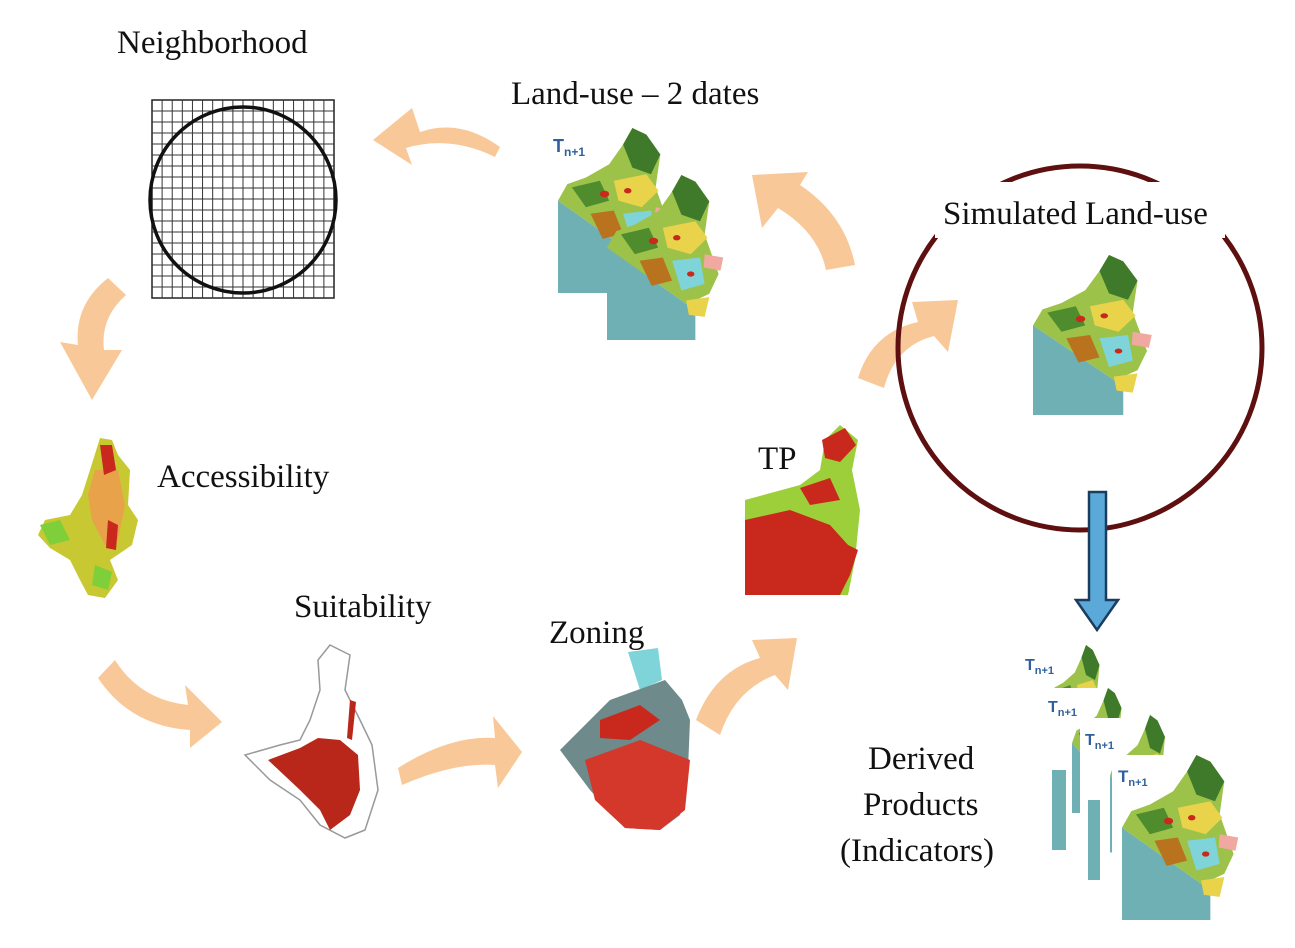 The width and height of the screenshot is (1295, 948). Describe the element at coordinates (1175, 837) in the screenshot. I see `derived-card-4: Tn+1` at that location.